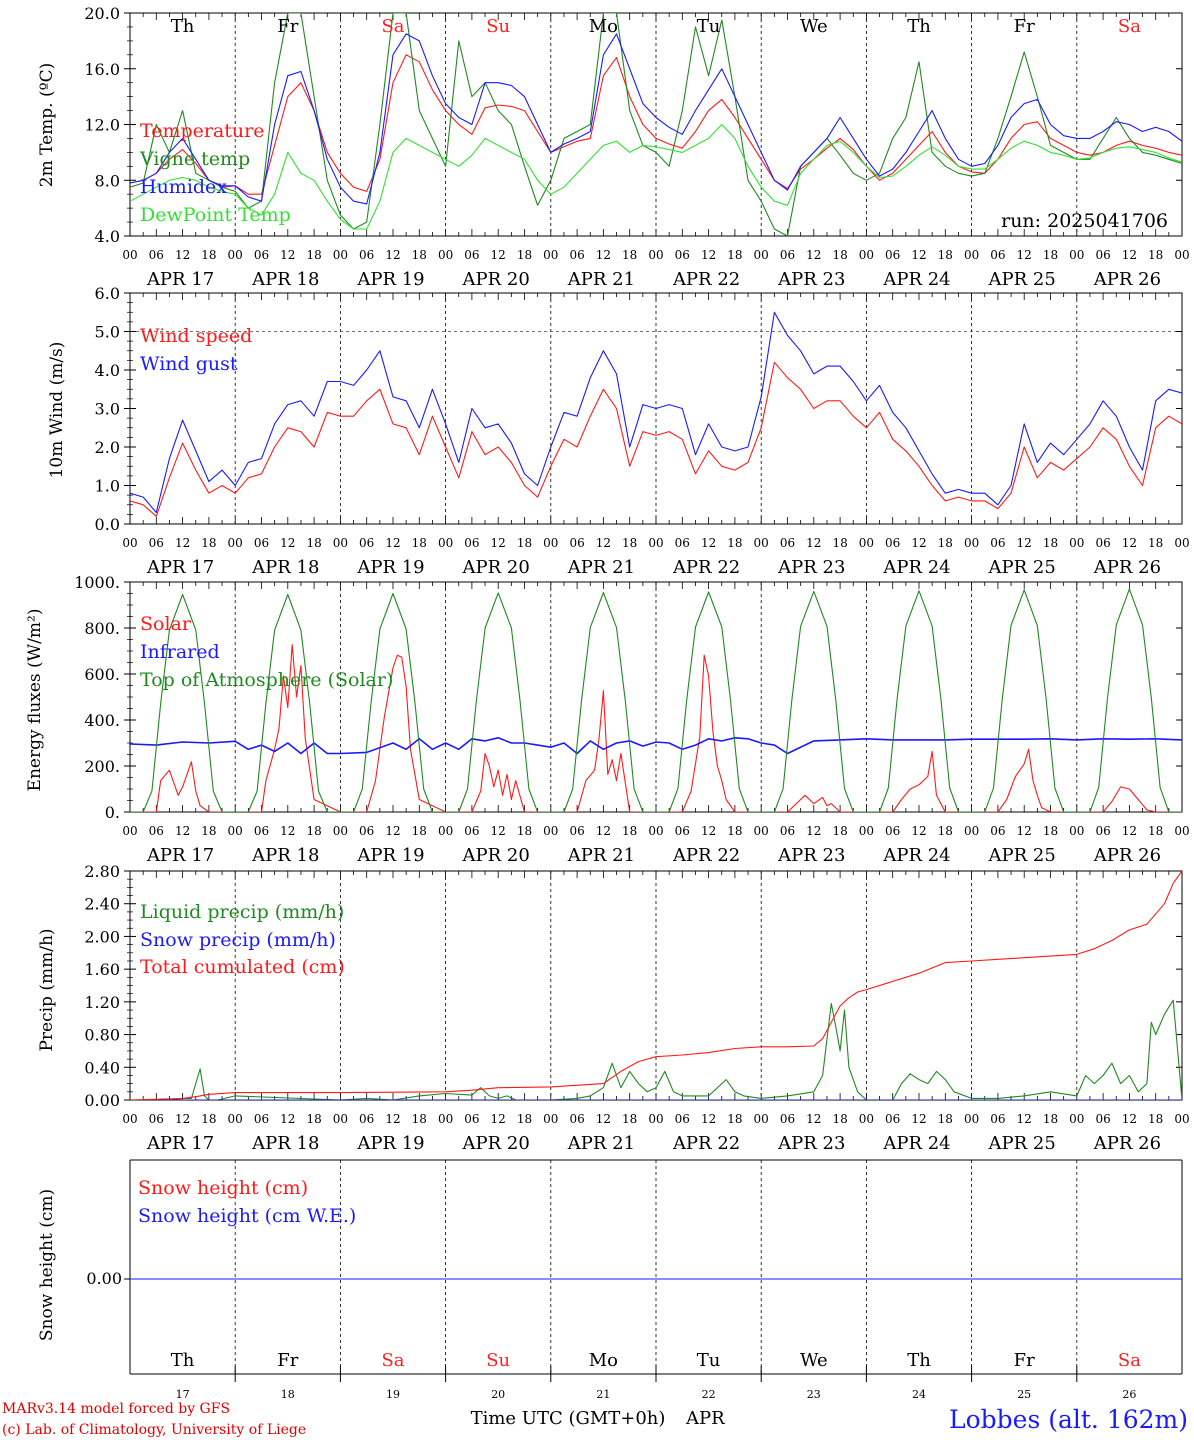 The height and width of the screenshot is (1440, 1194). What do you see at coordinates (706, 567) in the screenshot?
I see `date-label: APR 22` at bounding box center [706, 567].